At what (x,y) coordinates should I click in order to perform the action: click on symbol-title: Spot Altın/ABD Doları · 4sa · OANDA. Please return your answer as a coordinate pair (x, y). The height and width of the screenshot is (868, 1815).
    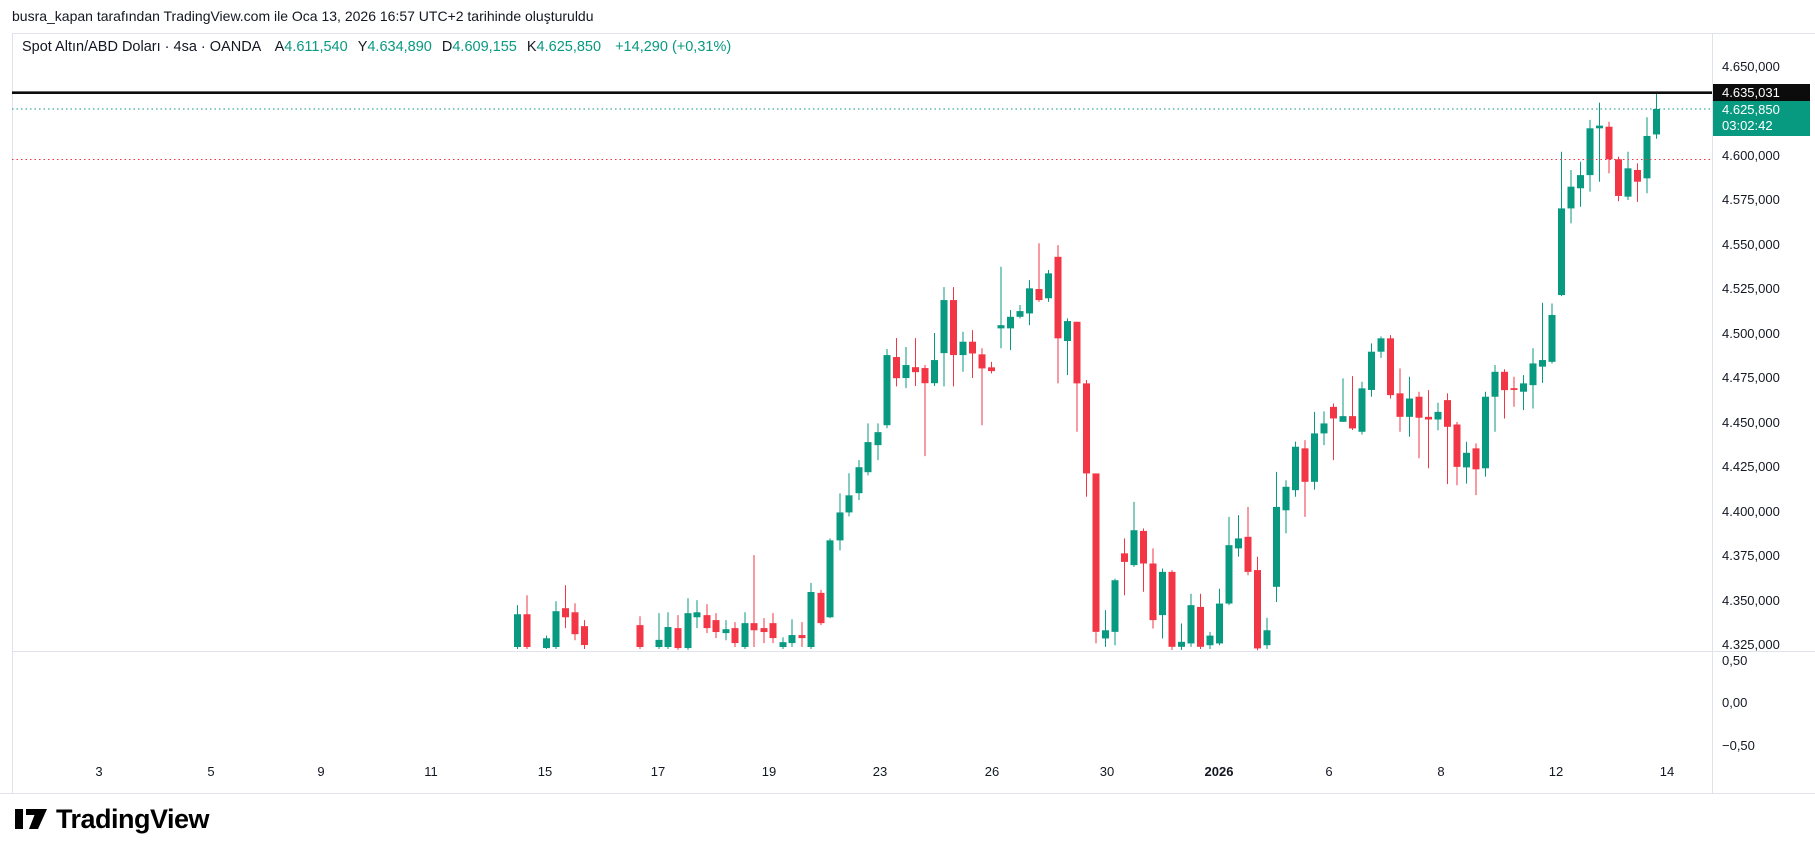
    Looking at the image, I should click on (141, 47).